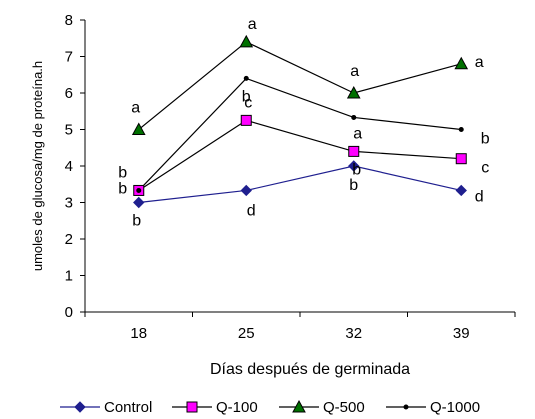 This screenshot has width=535, height=419. What do you see at coordinates (344, 407) in the screenshot?
I see `legend-label: Q-500` at bounding box center [344, 407].